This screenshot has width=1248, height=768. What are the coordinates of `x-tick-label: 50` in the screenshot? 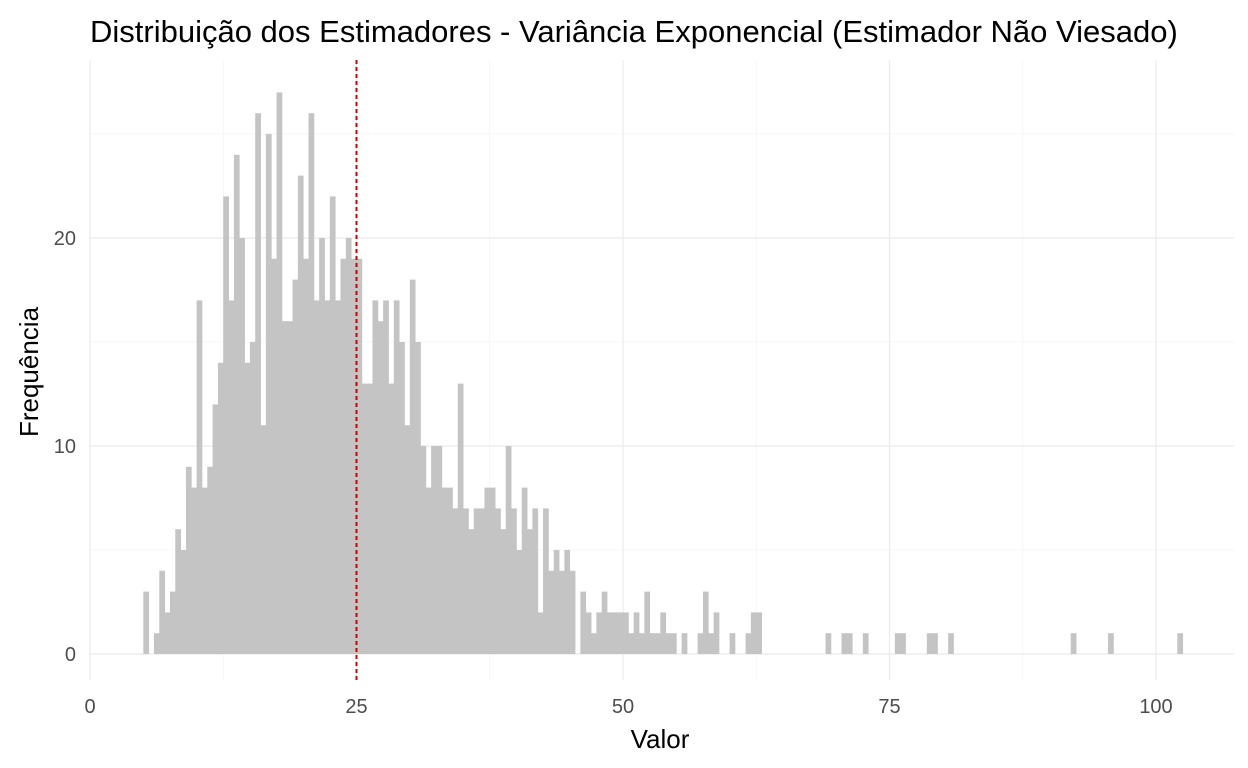 It's located at (623, 707).